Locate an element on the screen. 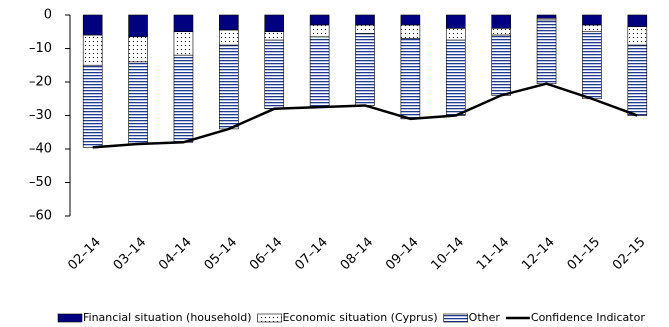  x-tick-label: 02–14 is located at coordinates (84, 254).